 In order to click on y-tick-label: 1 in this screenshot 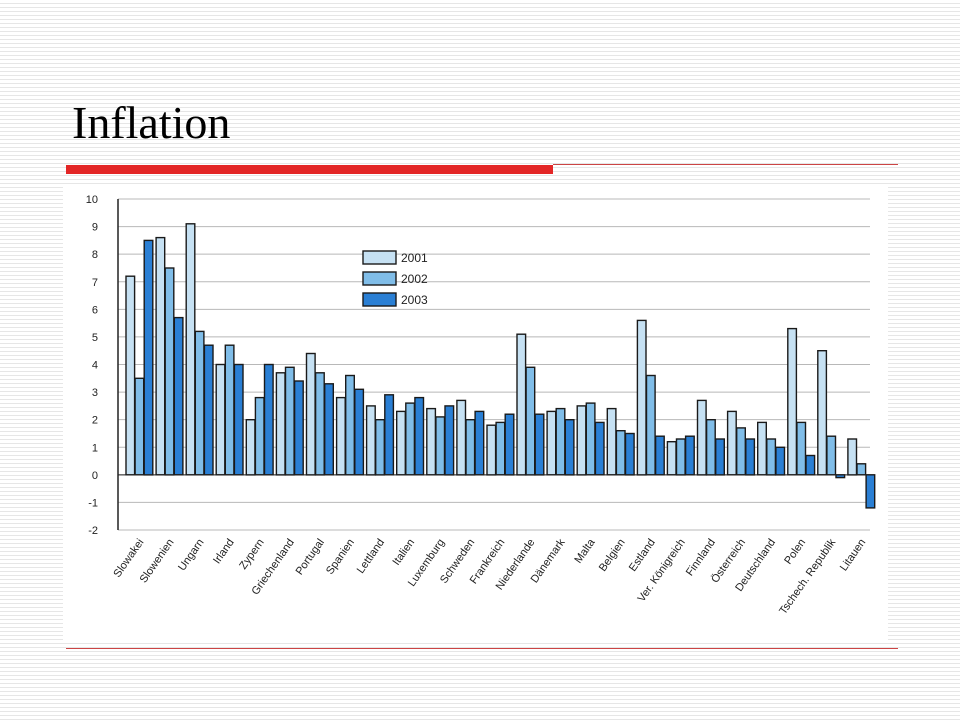, I will do `click(95, 448)`.